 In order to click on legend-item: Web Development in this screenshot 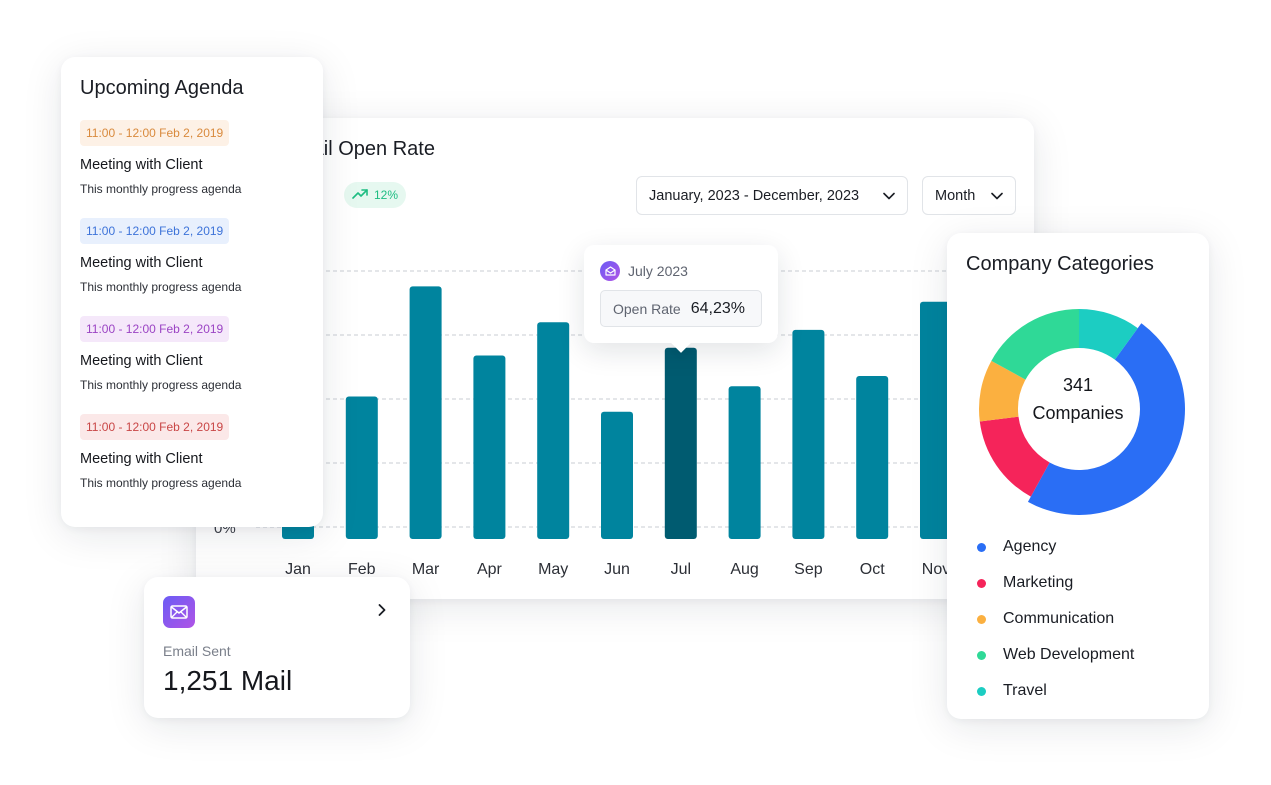, I will do `click(1055, 655)`.